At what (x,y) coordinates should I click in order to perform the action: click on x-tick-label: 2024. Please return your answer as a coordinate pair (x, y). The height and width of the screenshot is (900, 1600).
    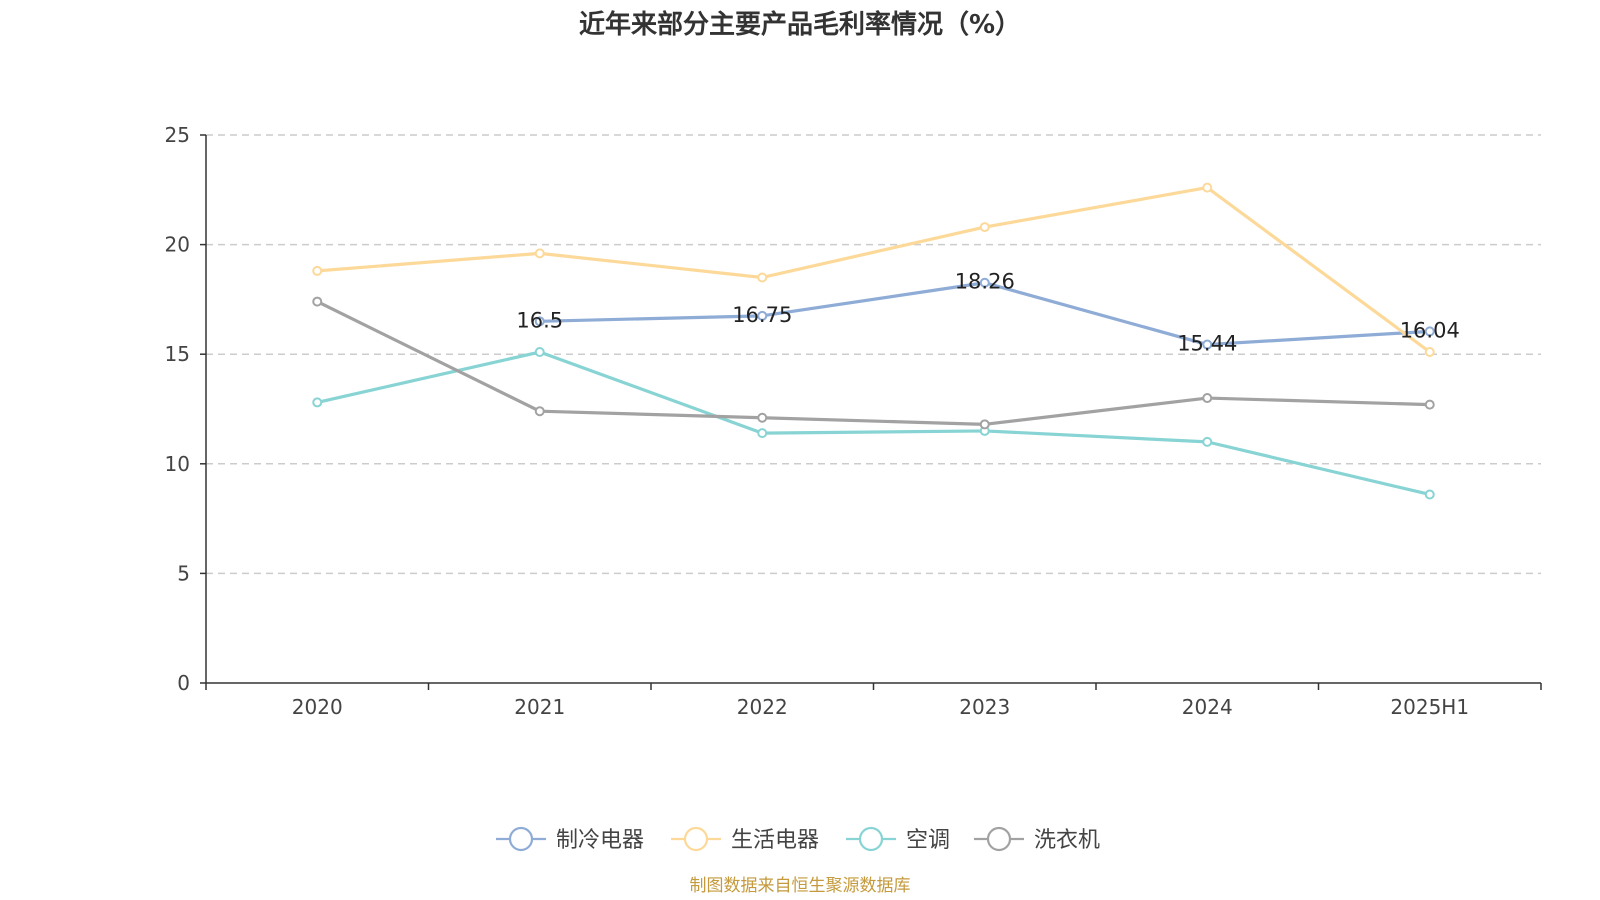
    Looking at the image, I should click on (1207, 707).